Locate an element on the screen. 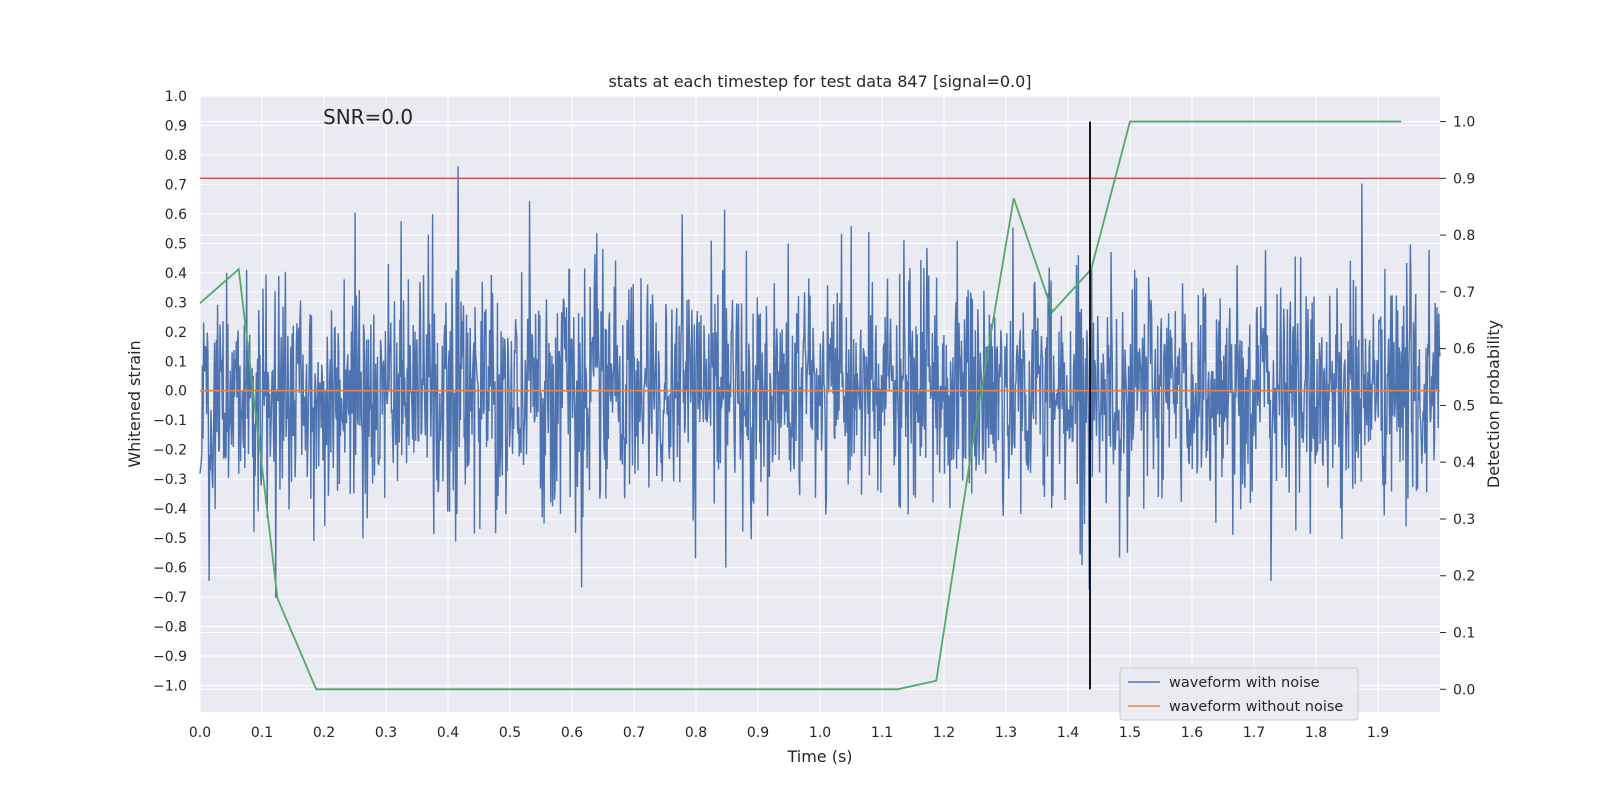  x-axis-label: Time (s) is located at coordinates (819, 756).